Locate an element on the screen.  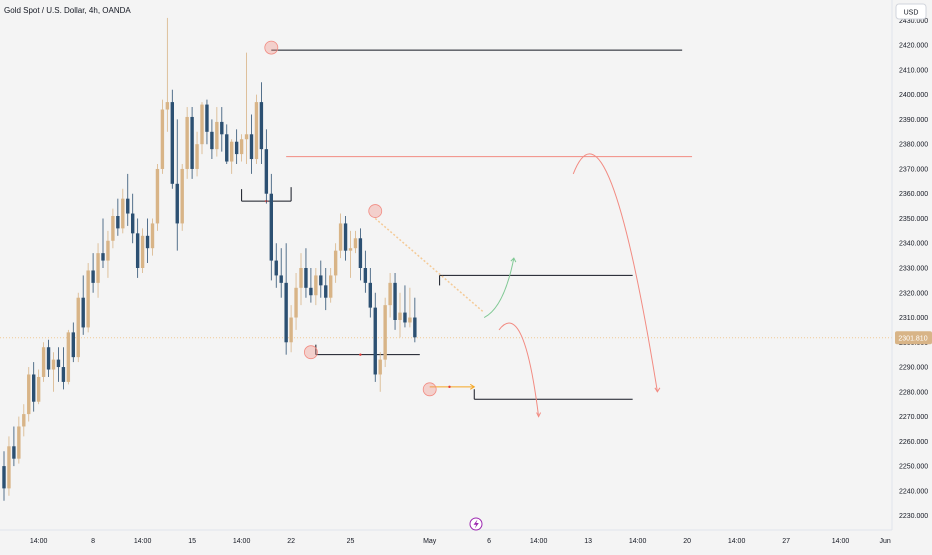
y-tick-label: 2390.000 is located at coordinates (913, 120).